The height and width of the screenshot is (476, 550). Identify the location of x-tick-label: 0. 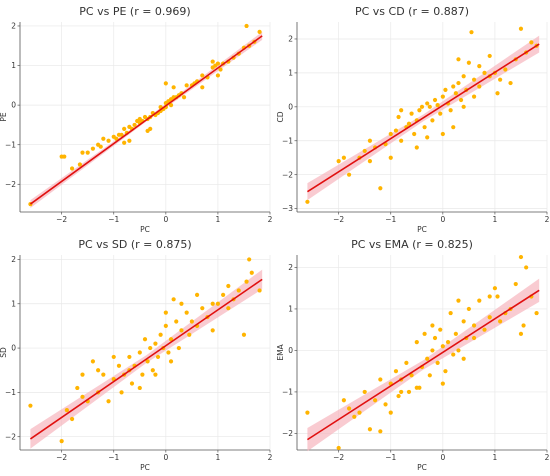
(165, 457).